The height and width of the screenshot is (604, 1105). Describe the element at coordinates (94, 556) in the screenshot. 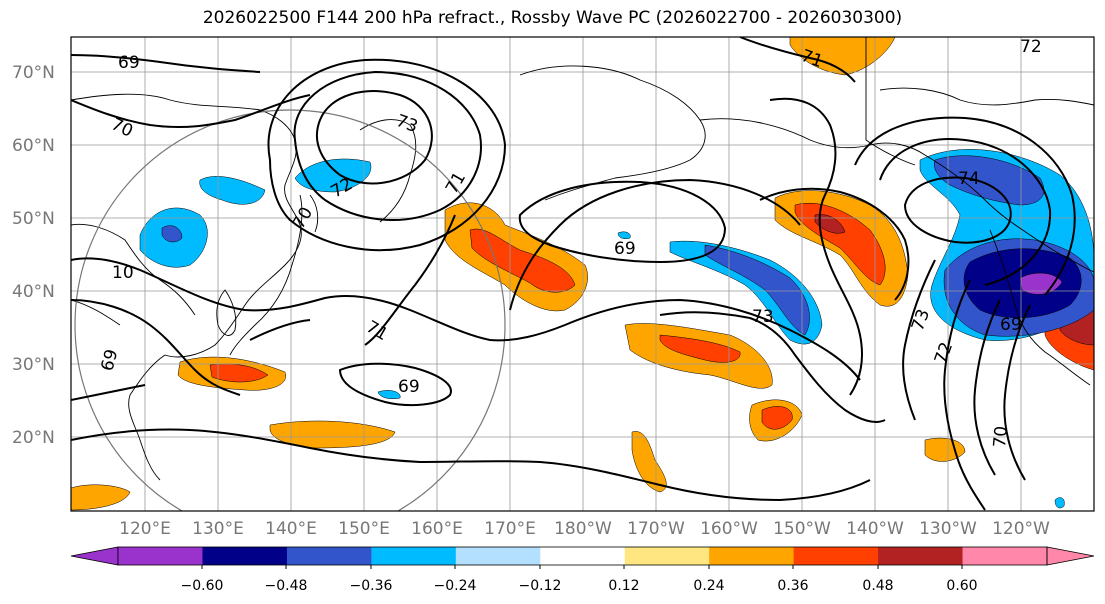

I see `colorbar-extend-low` at that location.